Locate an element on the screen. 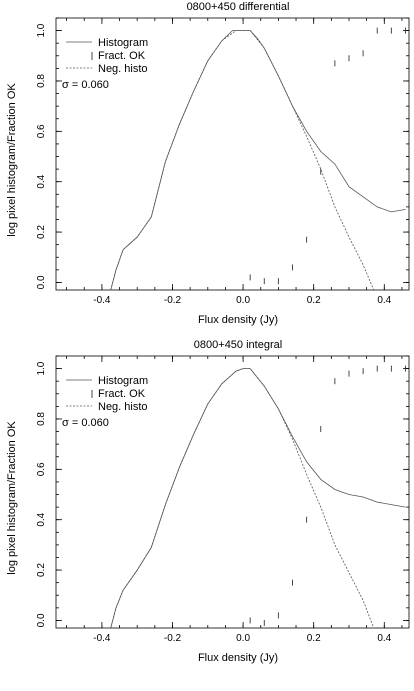 The height and width of the screenshot is (691, 414). chart-title: 0800+450 integral is located at coordinates (238, 345).